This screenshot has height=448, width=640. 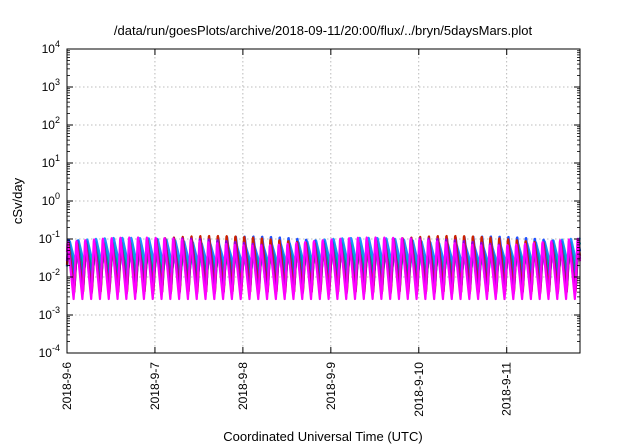 I want to click on series-layer, so click(x=323, y=267).